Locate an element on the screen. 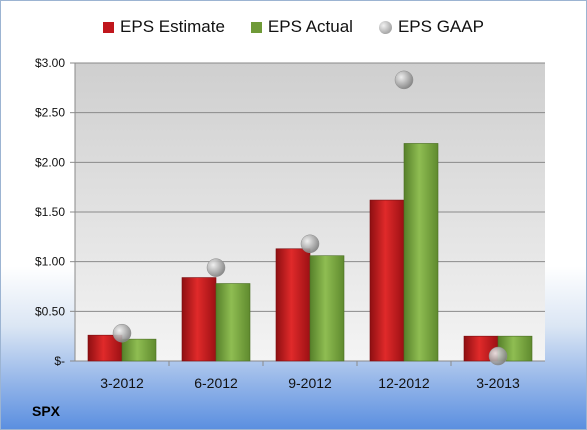  legend-swatch-actual is located at coordinates (256, 27).